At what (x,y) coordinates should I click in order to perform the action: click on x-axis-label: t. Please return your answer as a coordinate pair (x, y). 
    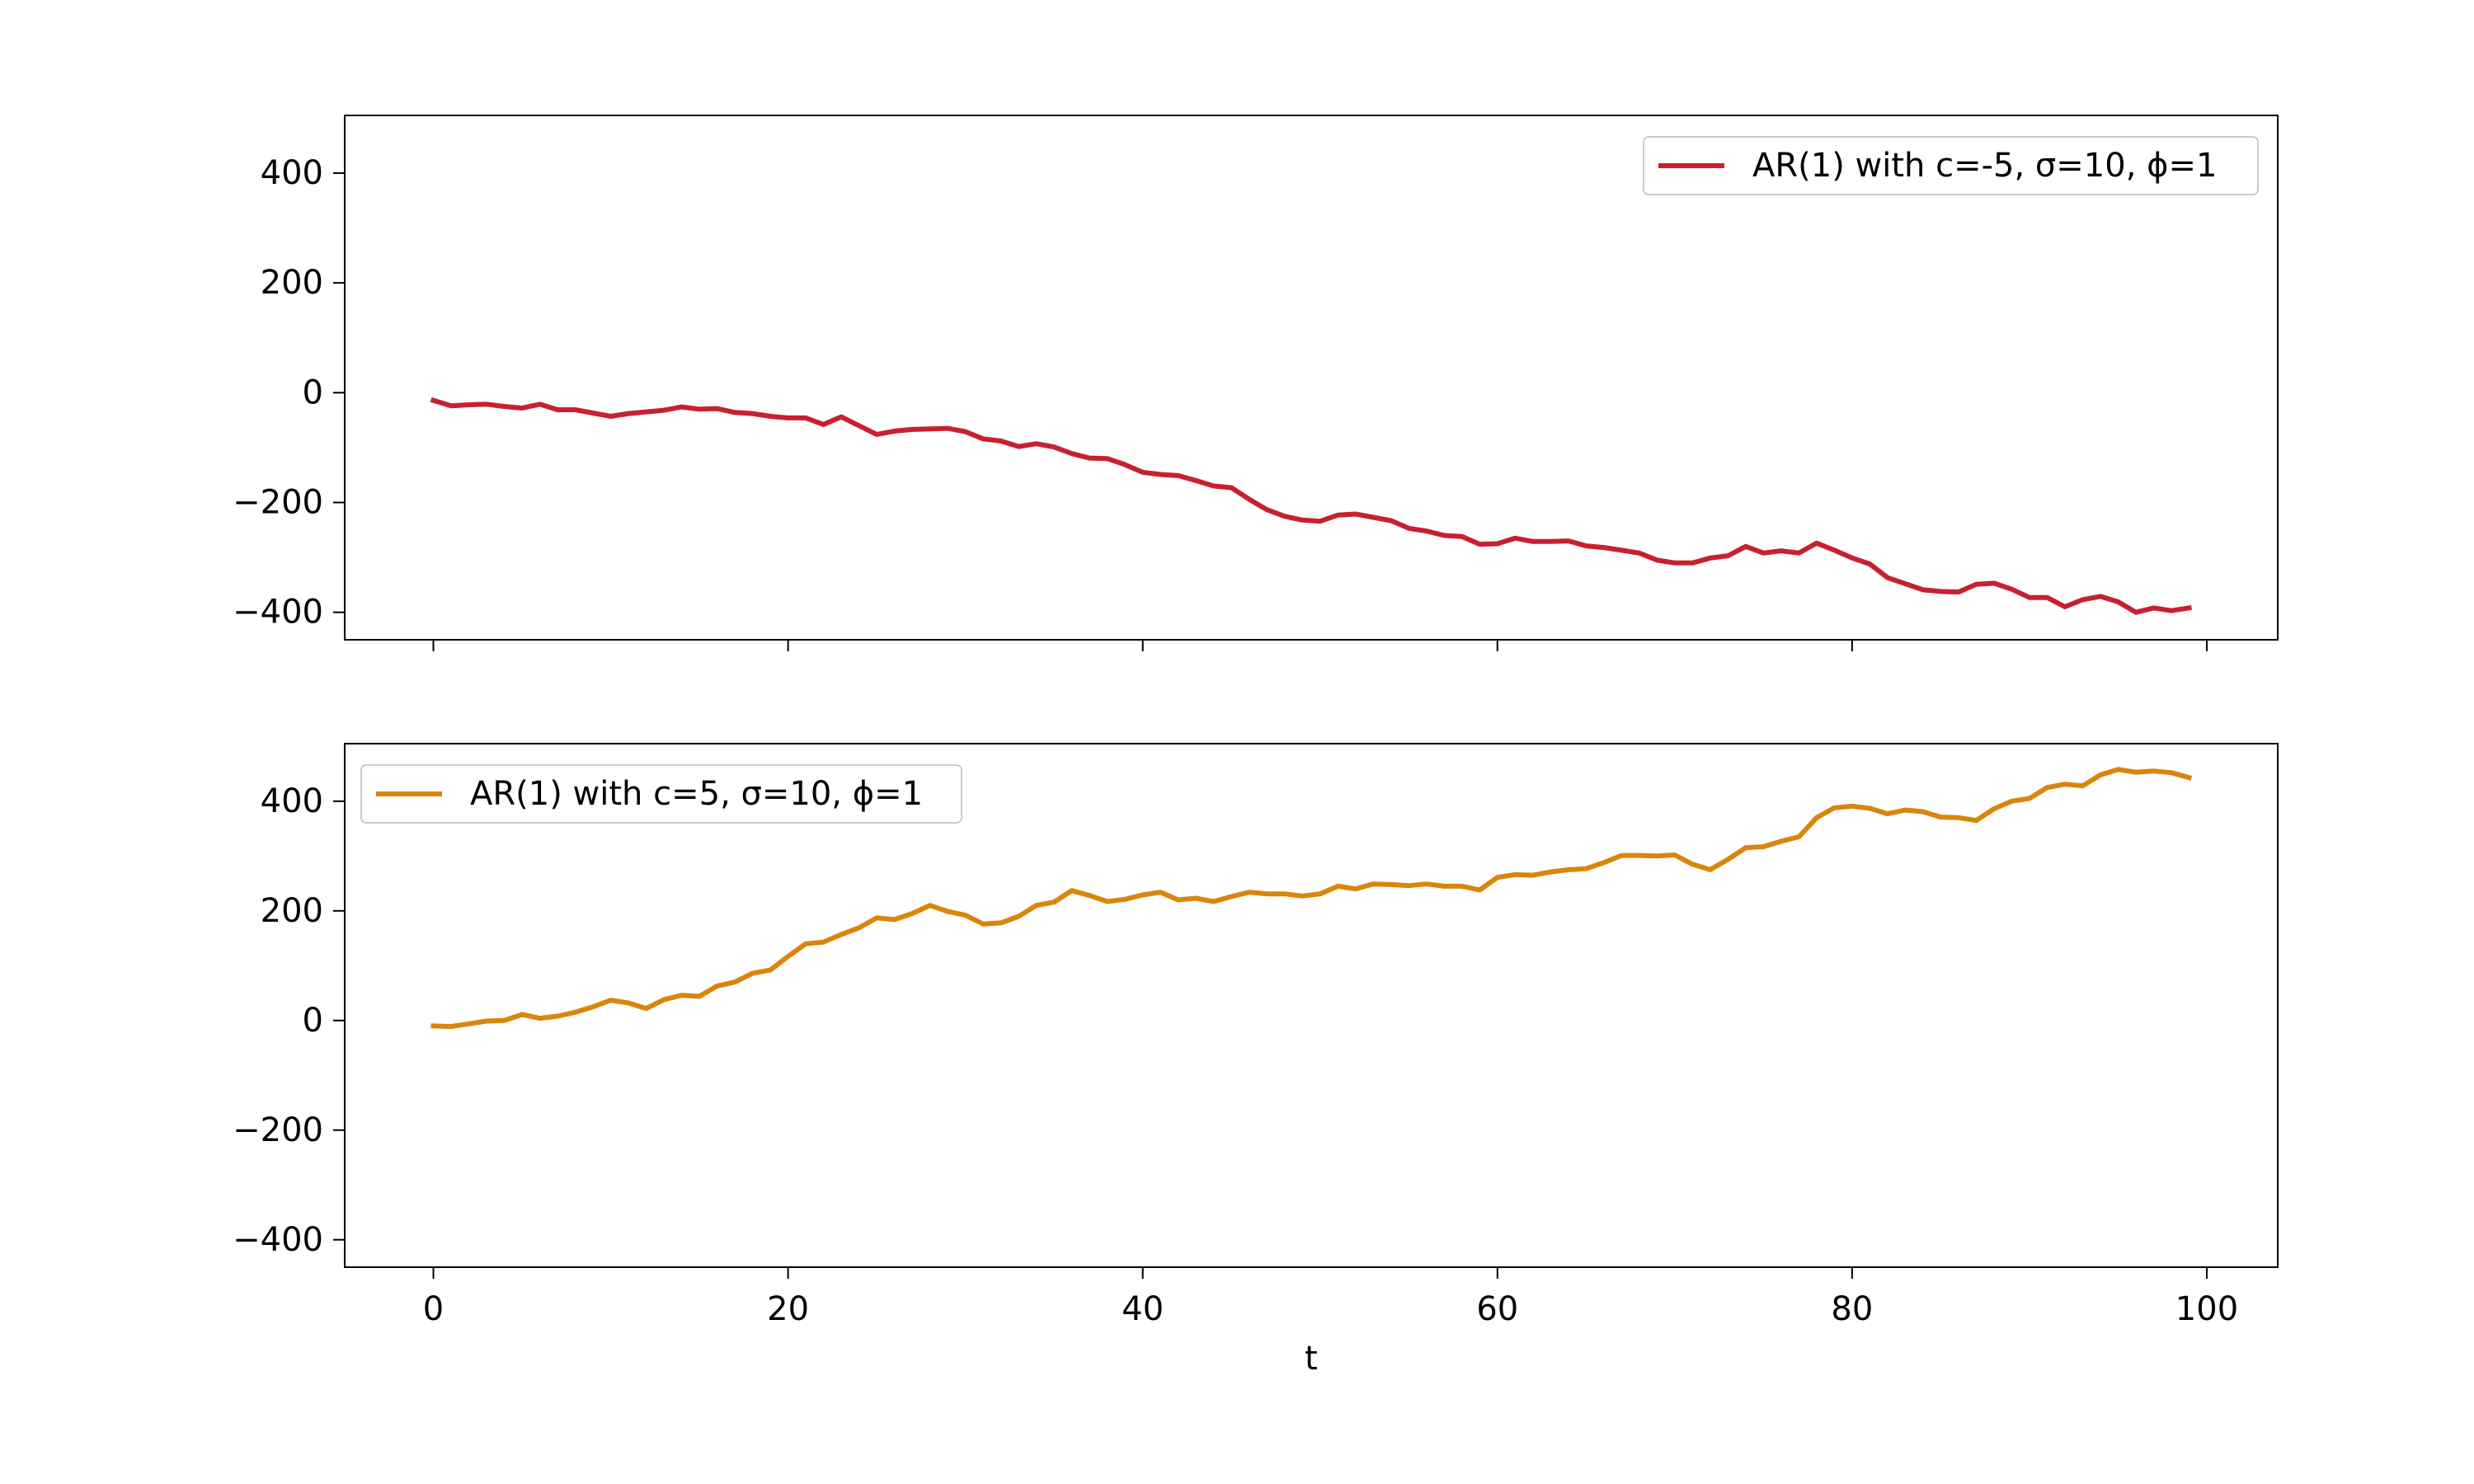
    Looking at the image, I should click on (1311, 1359).